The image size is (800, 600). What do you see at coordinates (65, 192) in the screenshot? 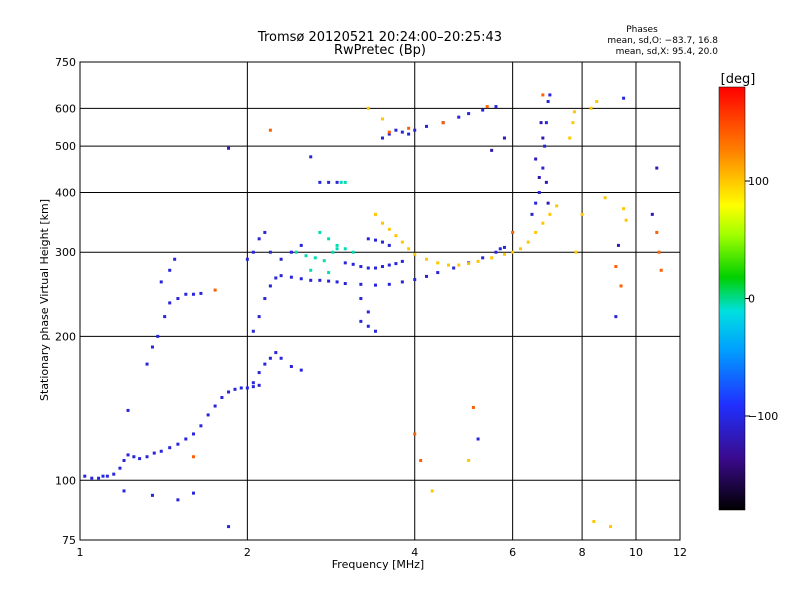
I see `y-tick-label: 400` at bounding box center [65, 192].